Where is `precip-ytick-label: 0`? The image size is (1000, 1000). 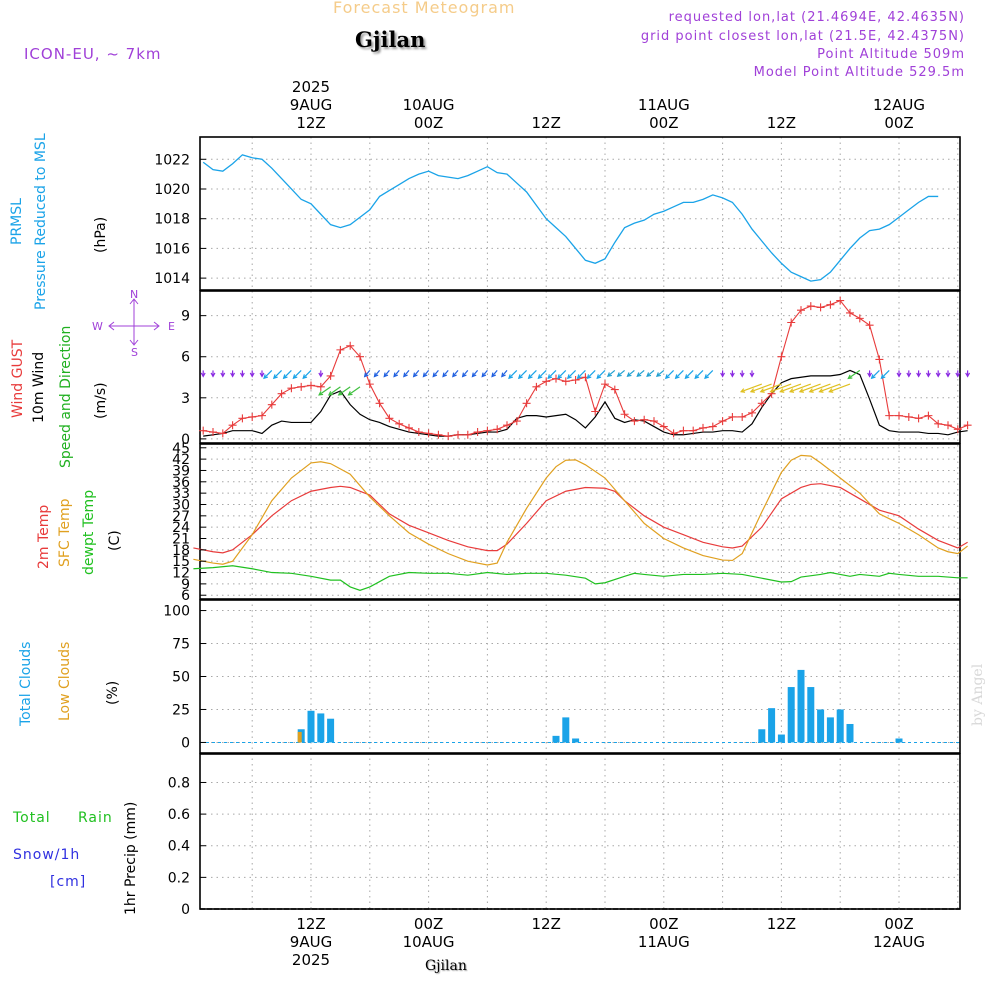 precip-ytick-label: 0 is located at coordinates (185, 910).